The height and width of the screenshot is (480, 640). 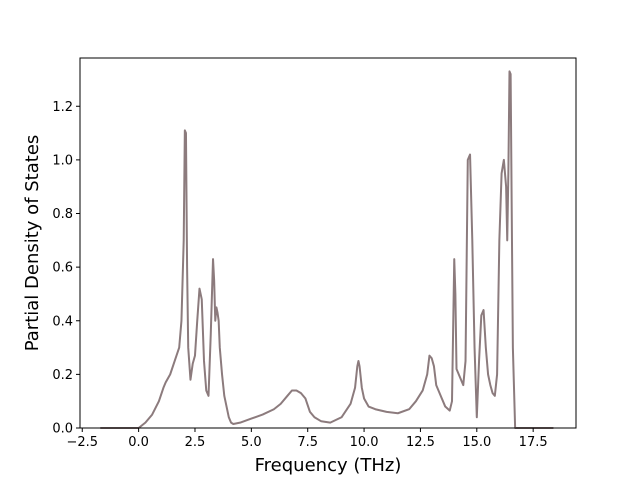 What do you see at coordinates (307, 442) in the screenshot?
I see `x-tick-label: 7.5` at bounding box center [307, 442].